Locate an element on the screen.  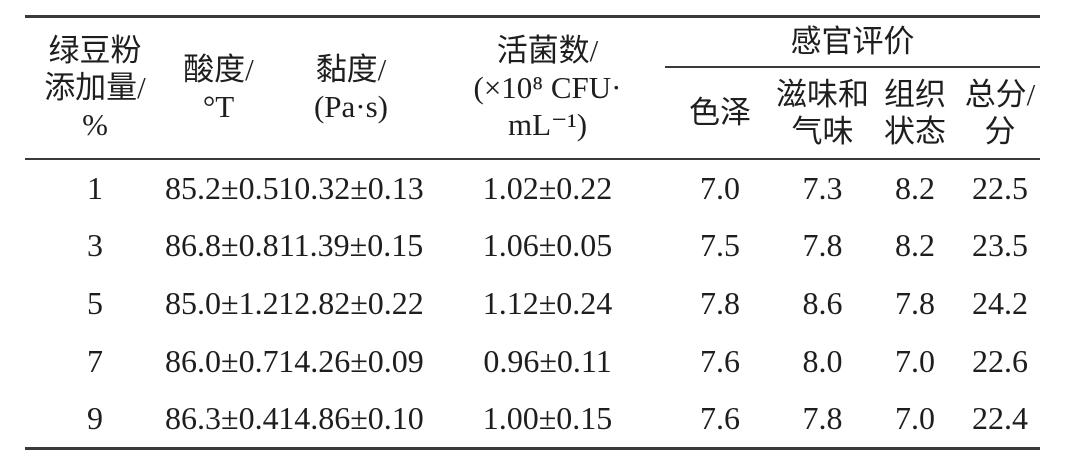
header-line: 色泽 is located at coordinates (720, 112).